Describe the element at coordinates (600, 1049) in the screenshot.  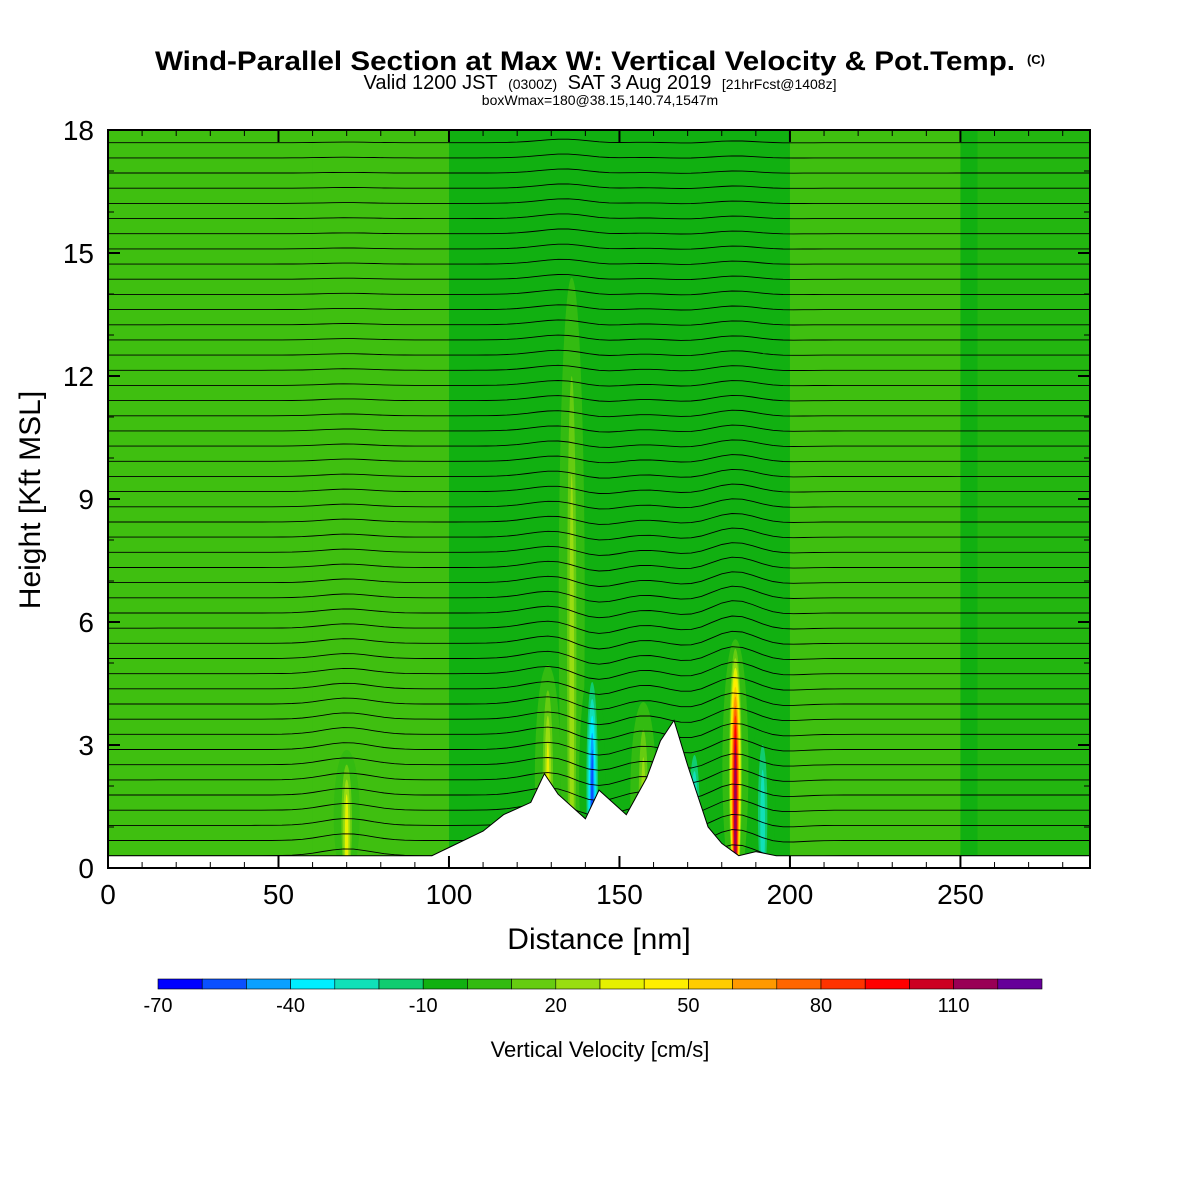
I see `colorbar-title: Vertical Velocity [cm/s]` at that location.